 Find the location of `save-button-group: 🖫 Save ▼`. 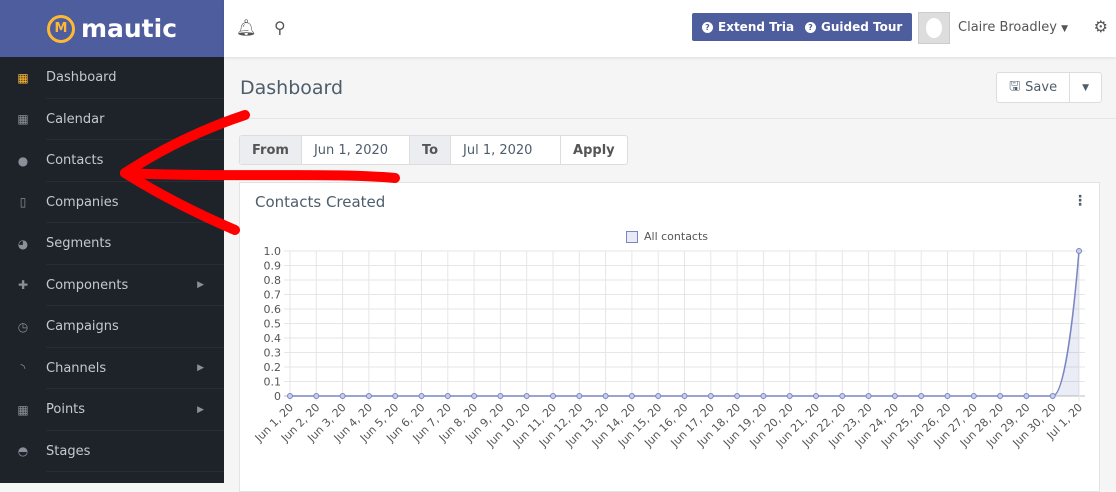

save-button-group: 🖫 Save ▼ is located at coordinates (1049, 87).